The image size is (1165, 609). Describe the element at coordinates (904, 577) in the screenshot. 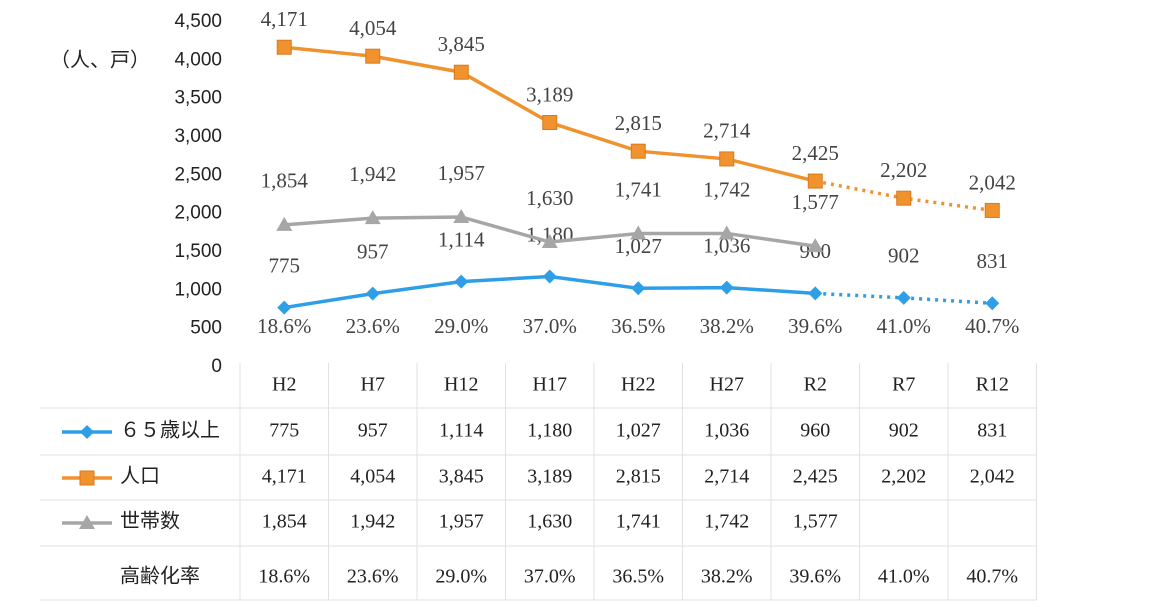

I see `table-cell: 41.0%` at that location.